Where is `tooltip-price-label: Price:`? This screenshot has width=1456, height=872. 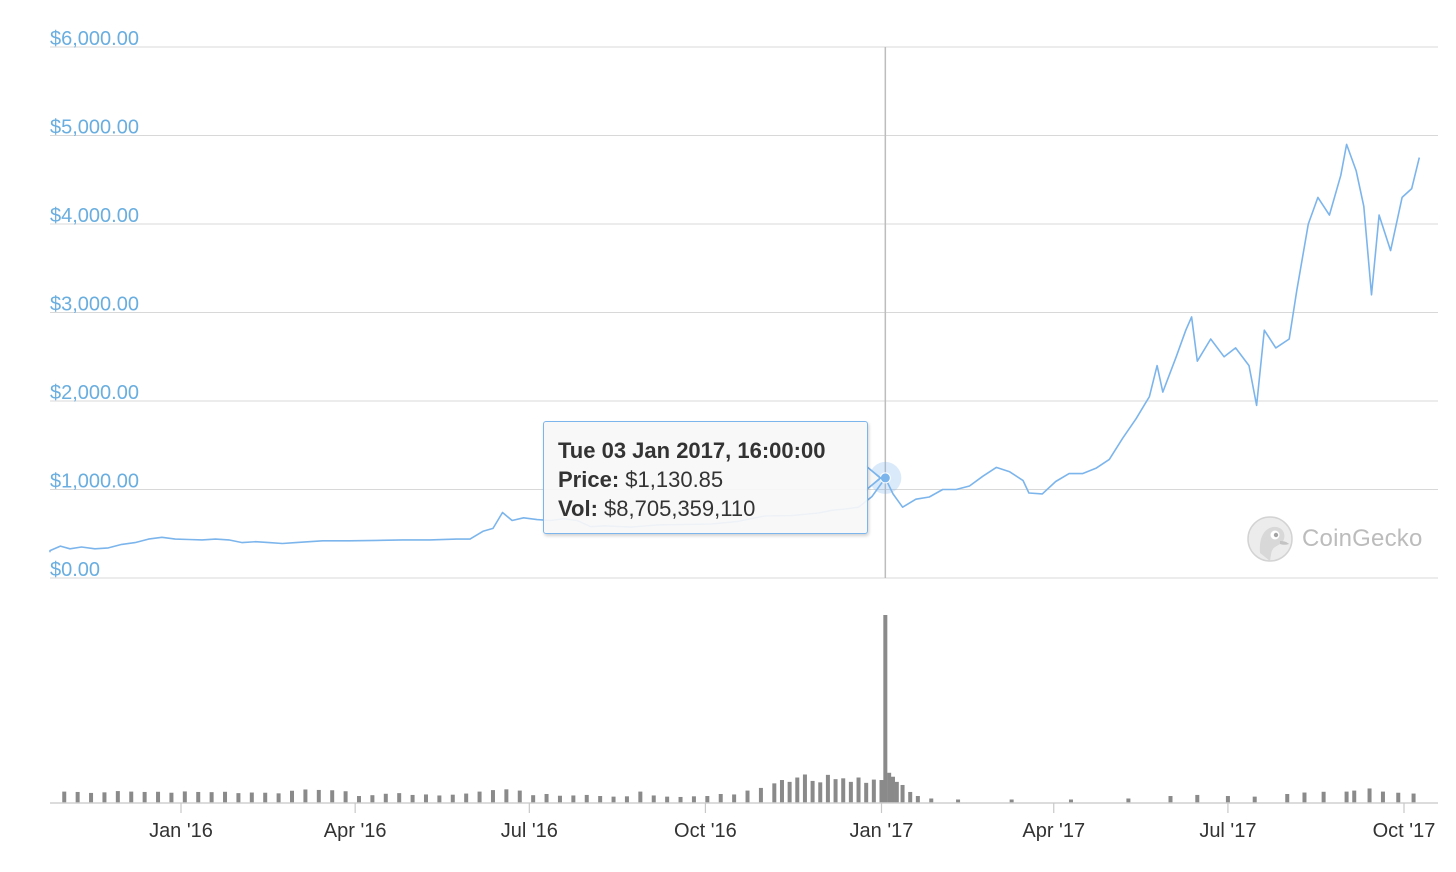
tooltip-price-label: Price: is located at coordinates (589, 479).